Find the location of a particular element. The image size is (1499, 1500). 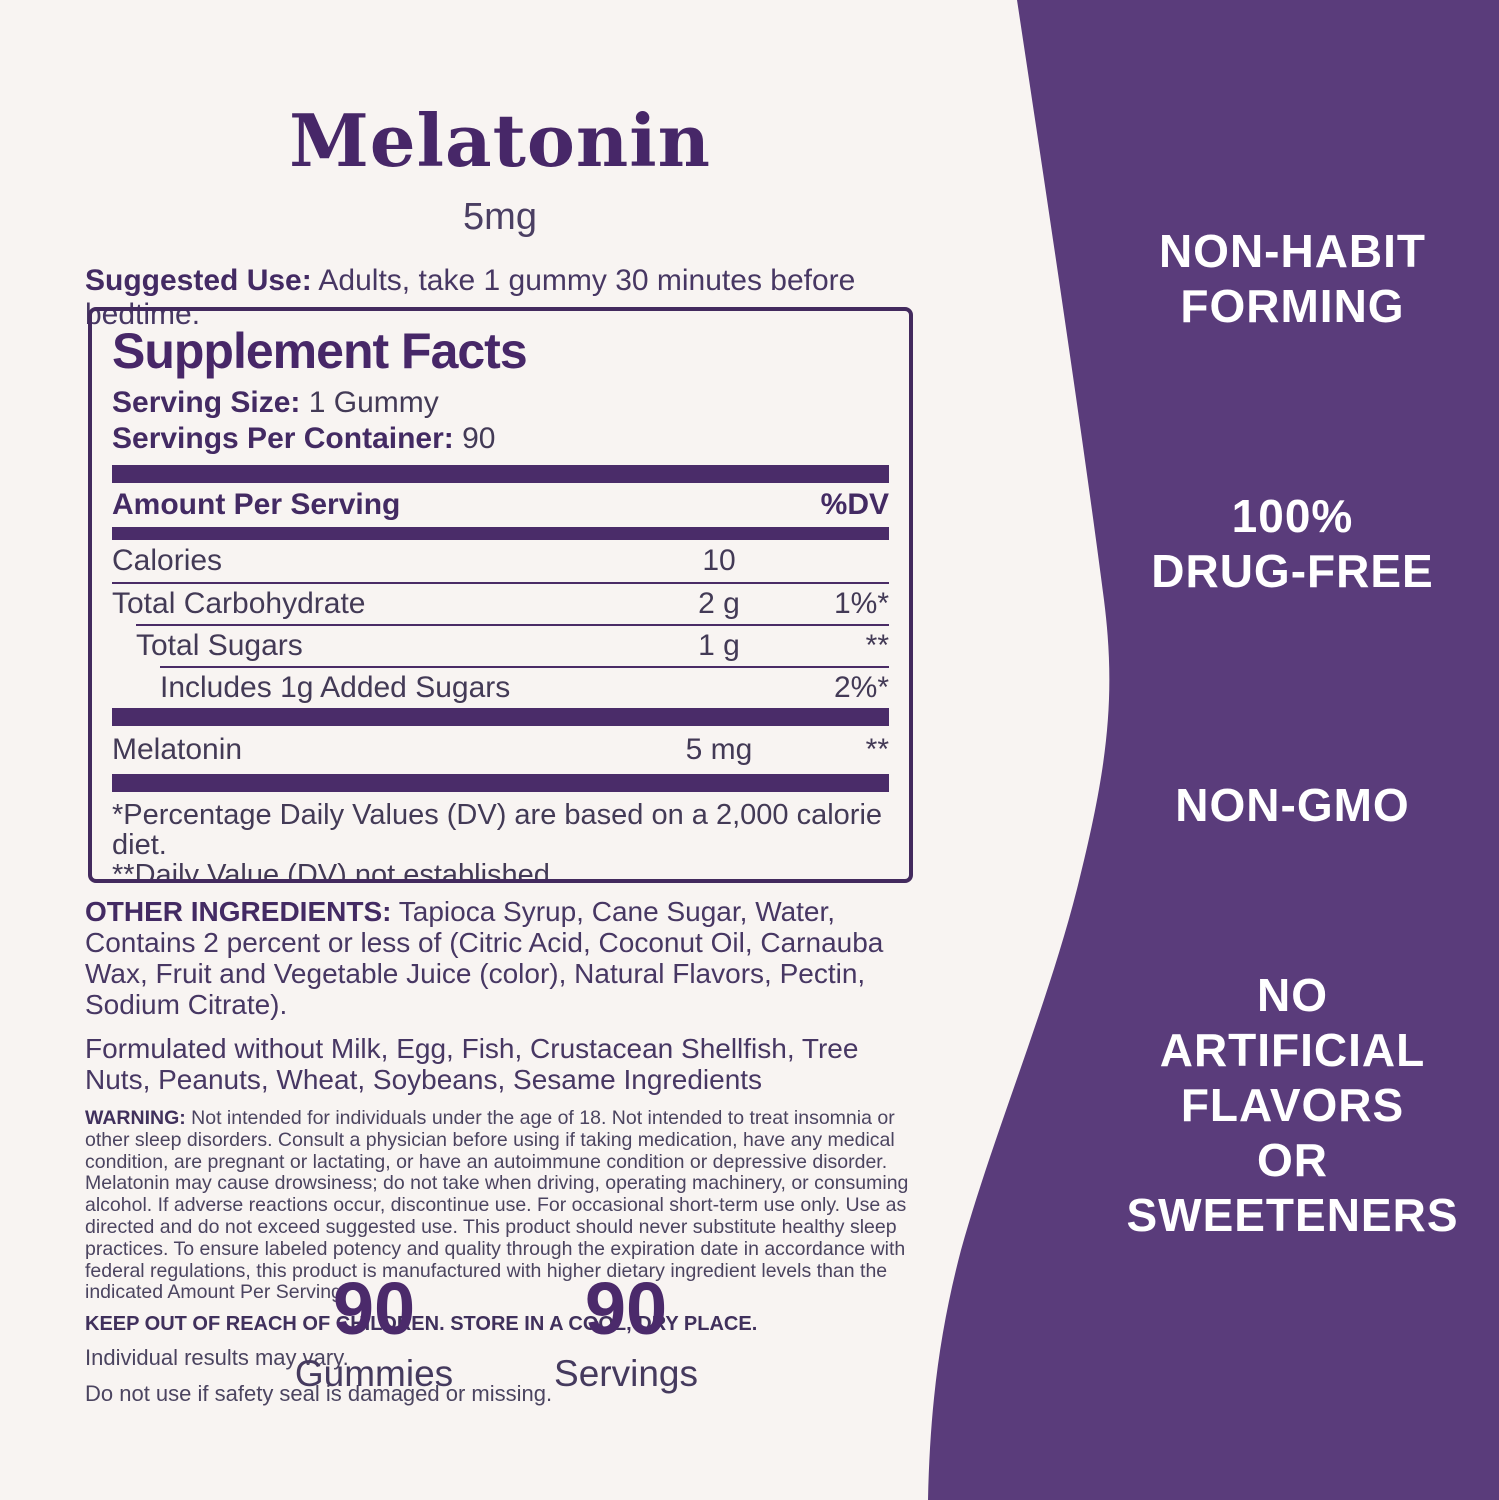

table-row-added-sugars: Includes 1g Added Sugars 2%* is located at coordinates (524, 687).